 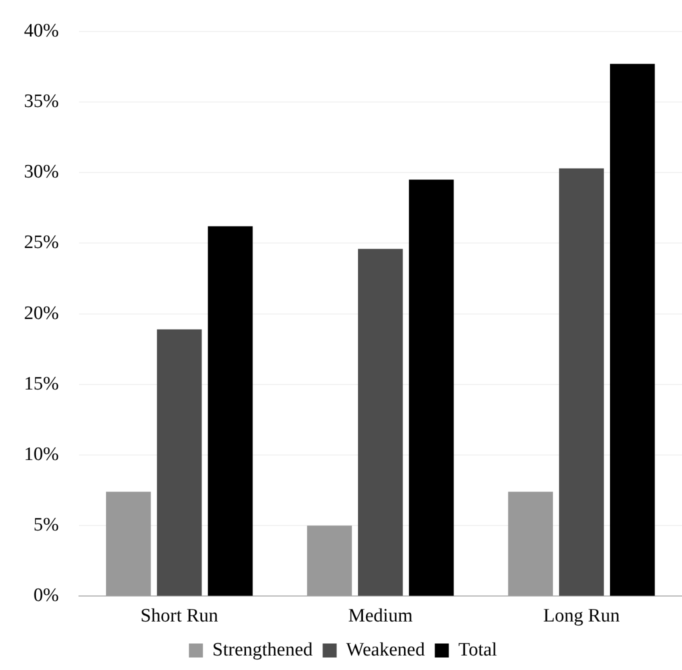 I want to click on y-tick-label: 10%, so click(x=41, y=454).